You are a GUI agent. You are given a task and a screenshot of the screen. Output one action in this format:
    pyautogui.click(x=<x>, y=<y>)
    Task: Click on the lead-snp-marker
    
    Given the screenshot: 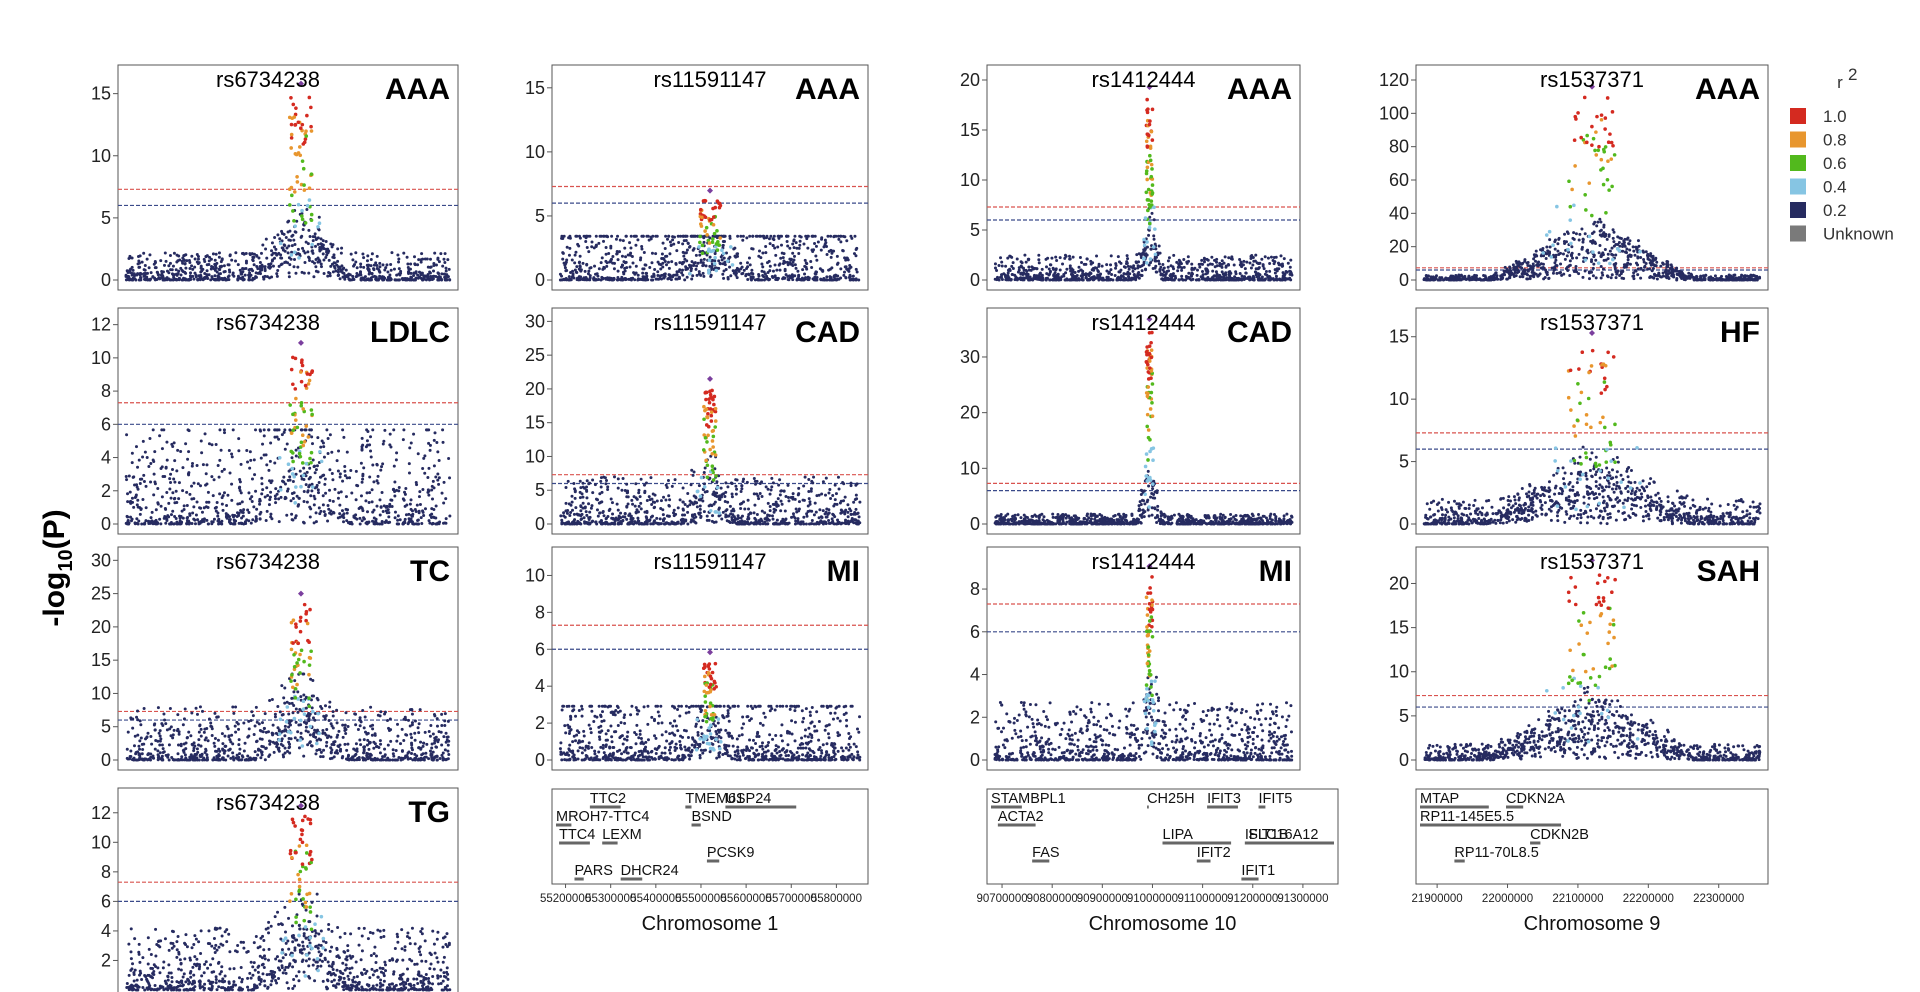 What is the action you would take?
    pyautogui.click(x=300, y=83)
    